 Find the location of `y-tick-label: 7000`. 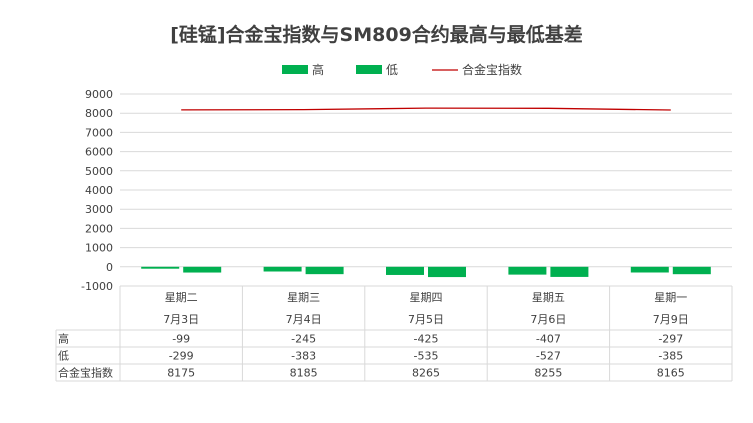

y-tick-label: 7000 is located at coordinates (99, 132).